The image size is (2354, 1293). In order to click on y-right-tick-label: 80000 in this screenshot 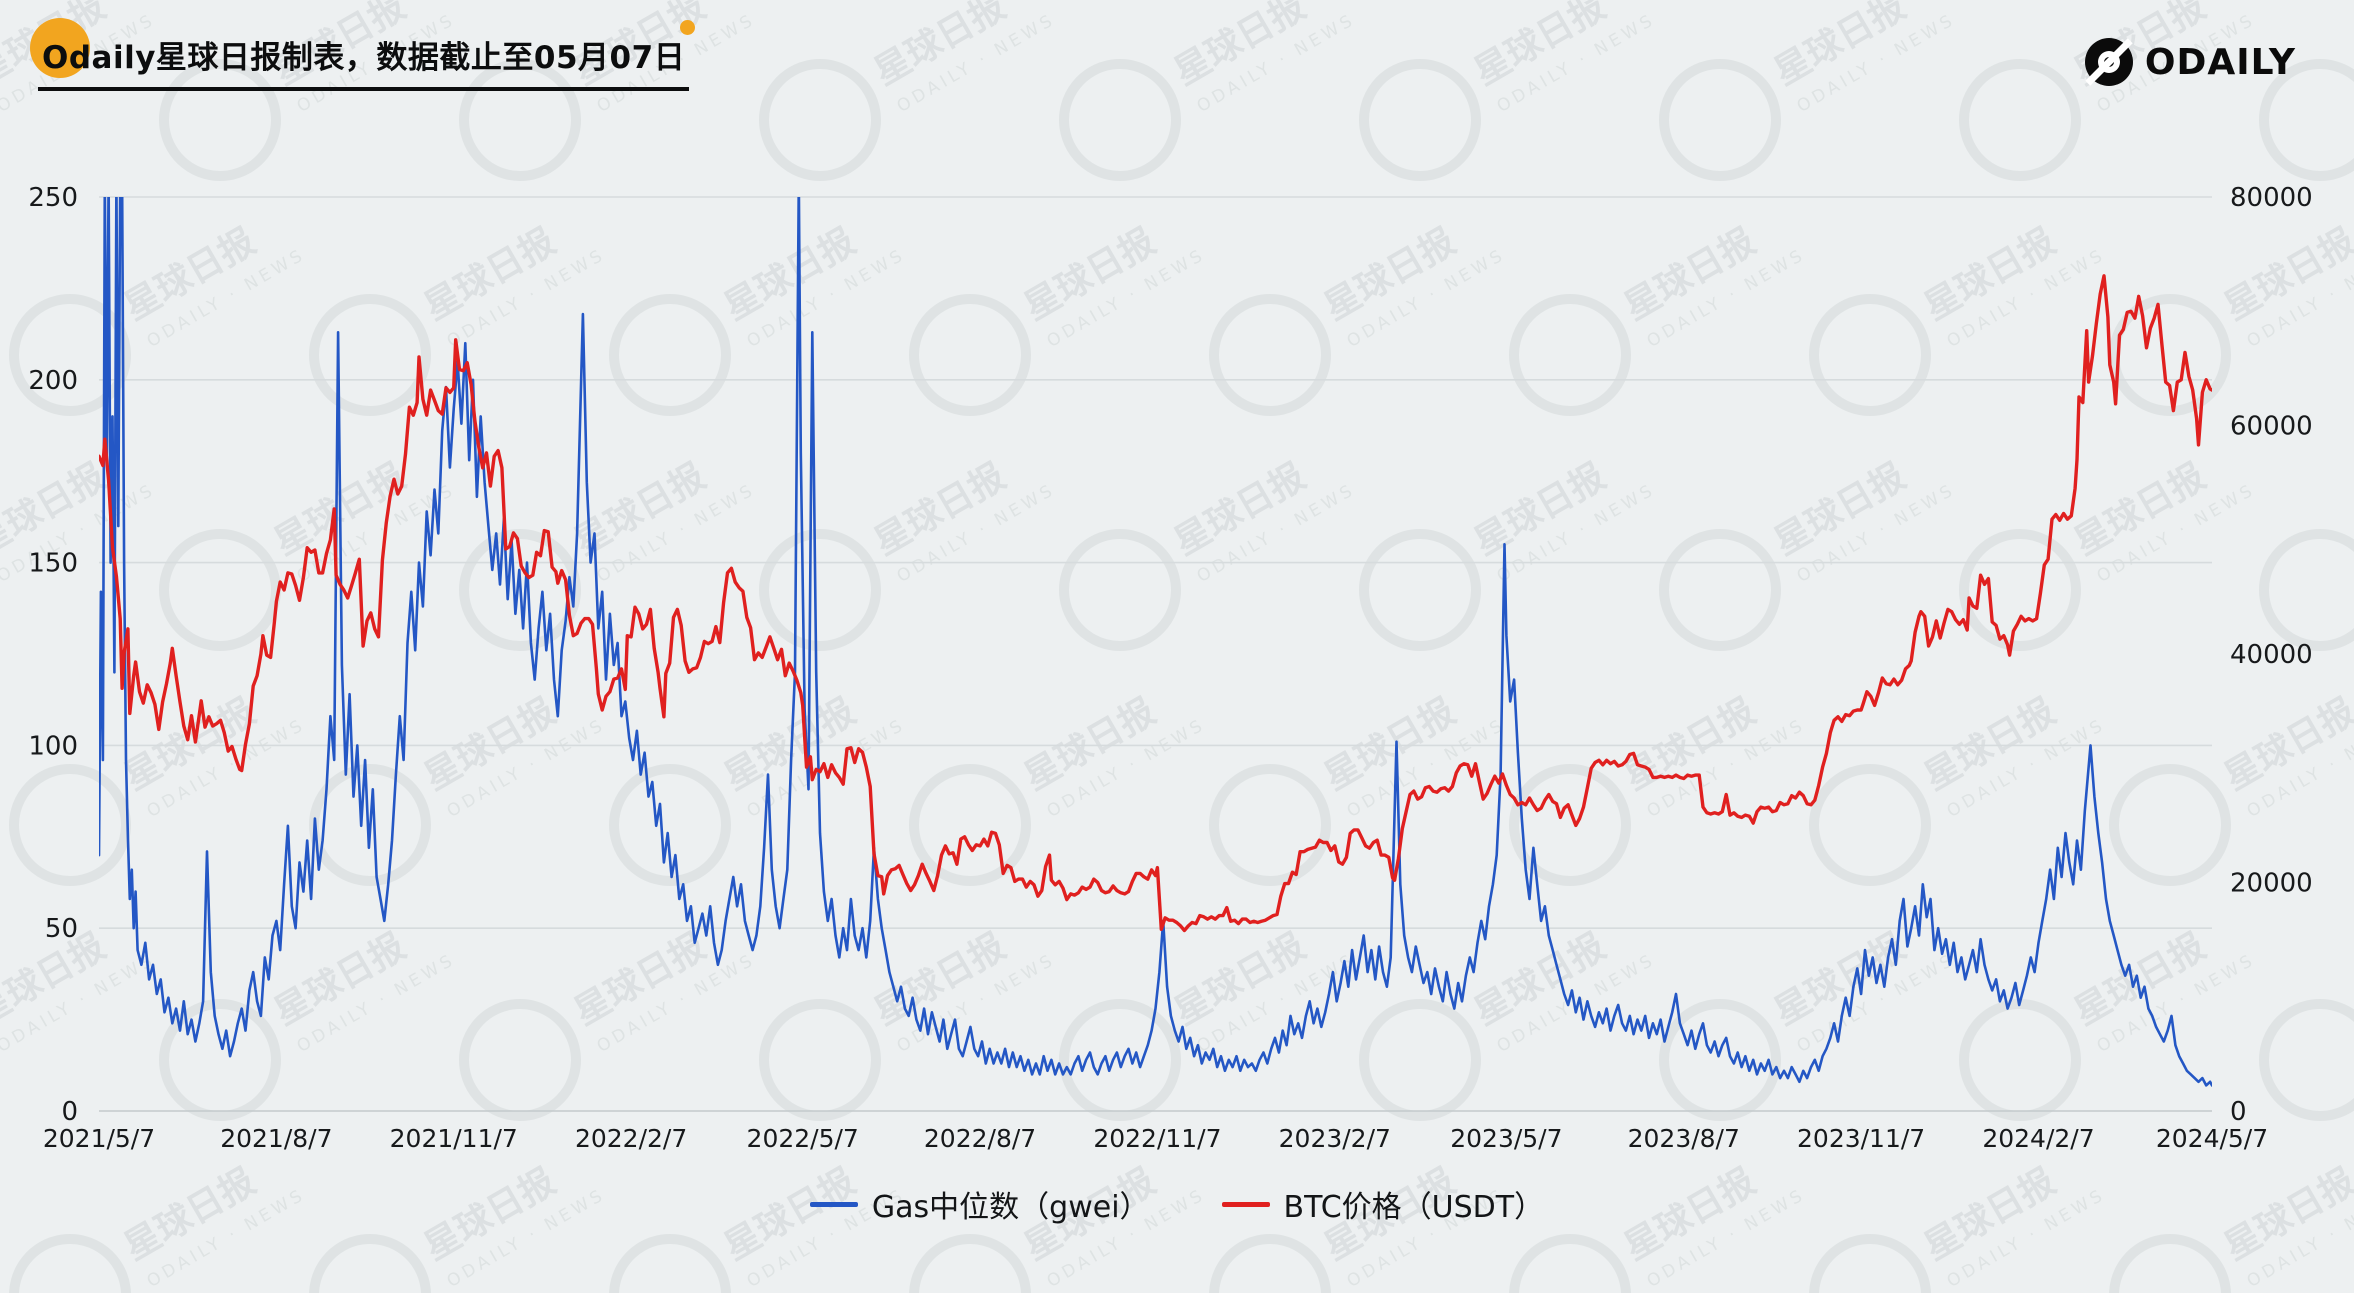, I will do `click(2271, 198)`.